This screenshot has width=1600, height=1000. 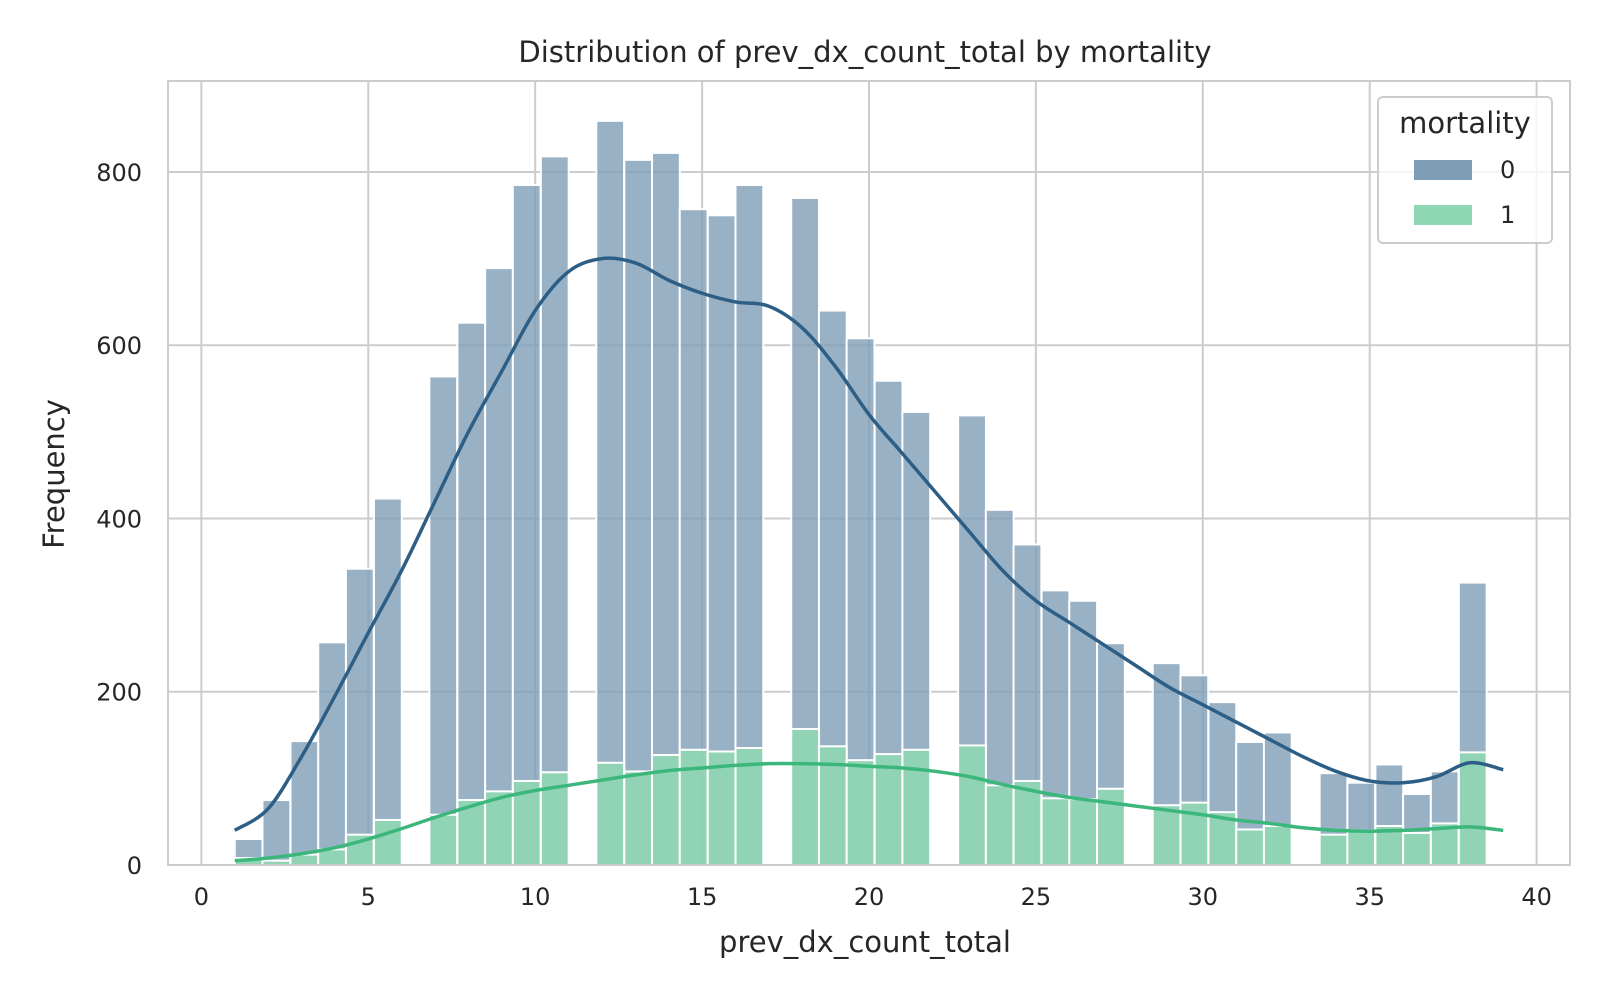 I want to click on y-tick-label: 0, so click(x=134, y=866).